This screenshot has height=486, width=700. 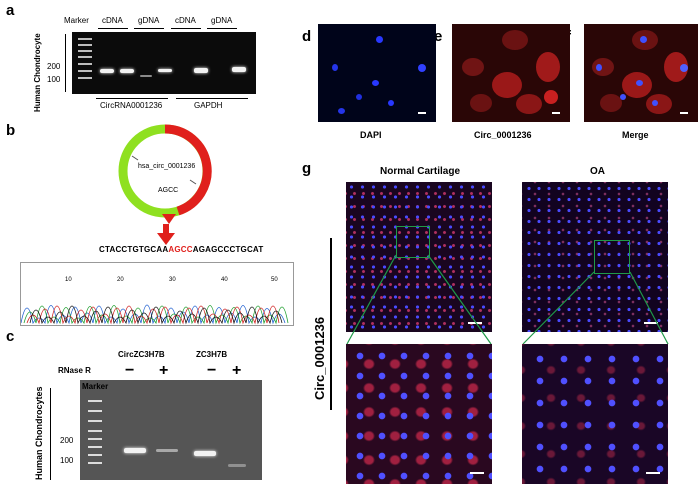 I want to click on merge-label: Merge, so click(x=635, y=135).